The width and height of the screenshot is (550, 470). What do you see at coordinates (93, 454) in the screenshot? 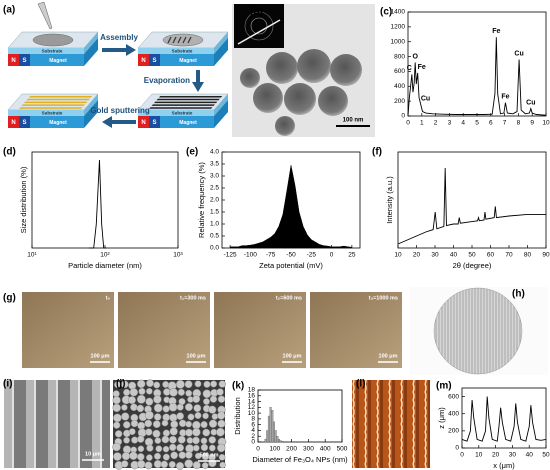
I see `scale-bar-label: 10 μm` at bounding box center [93, 454].